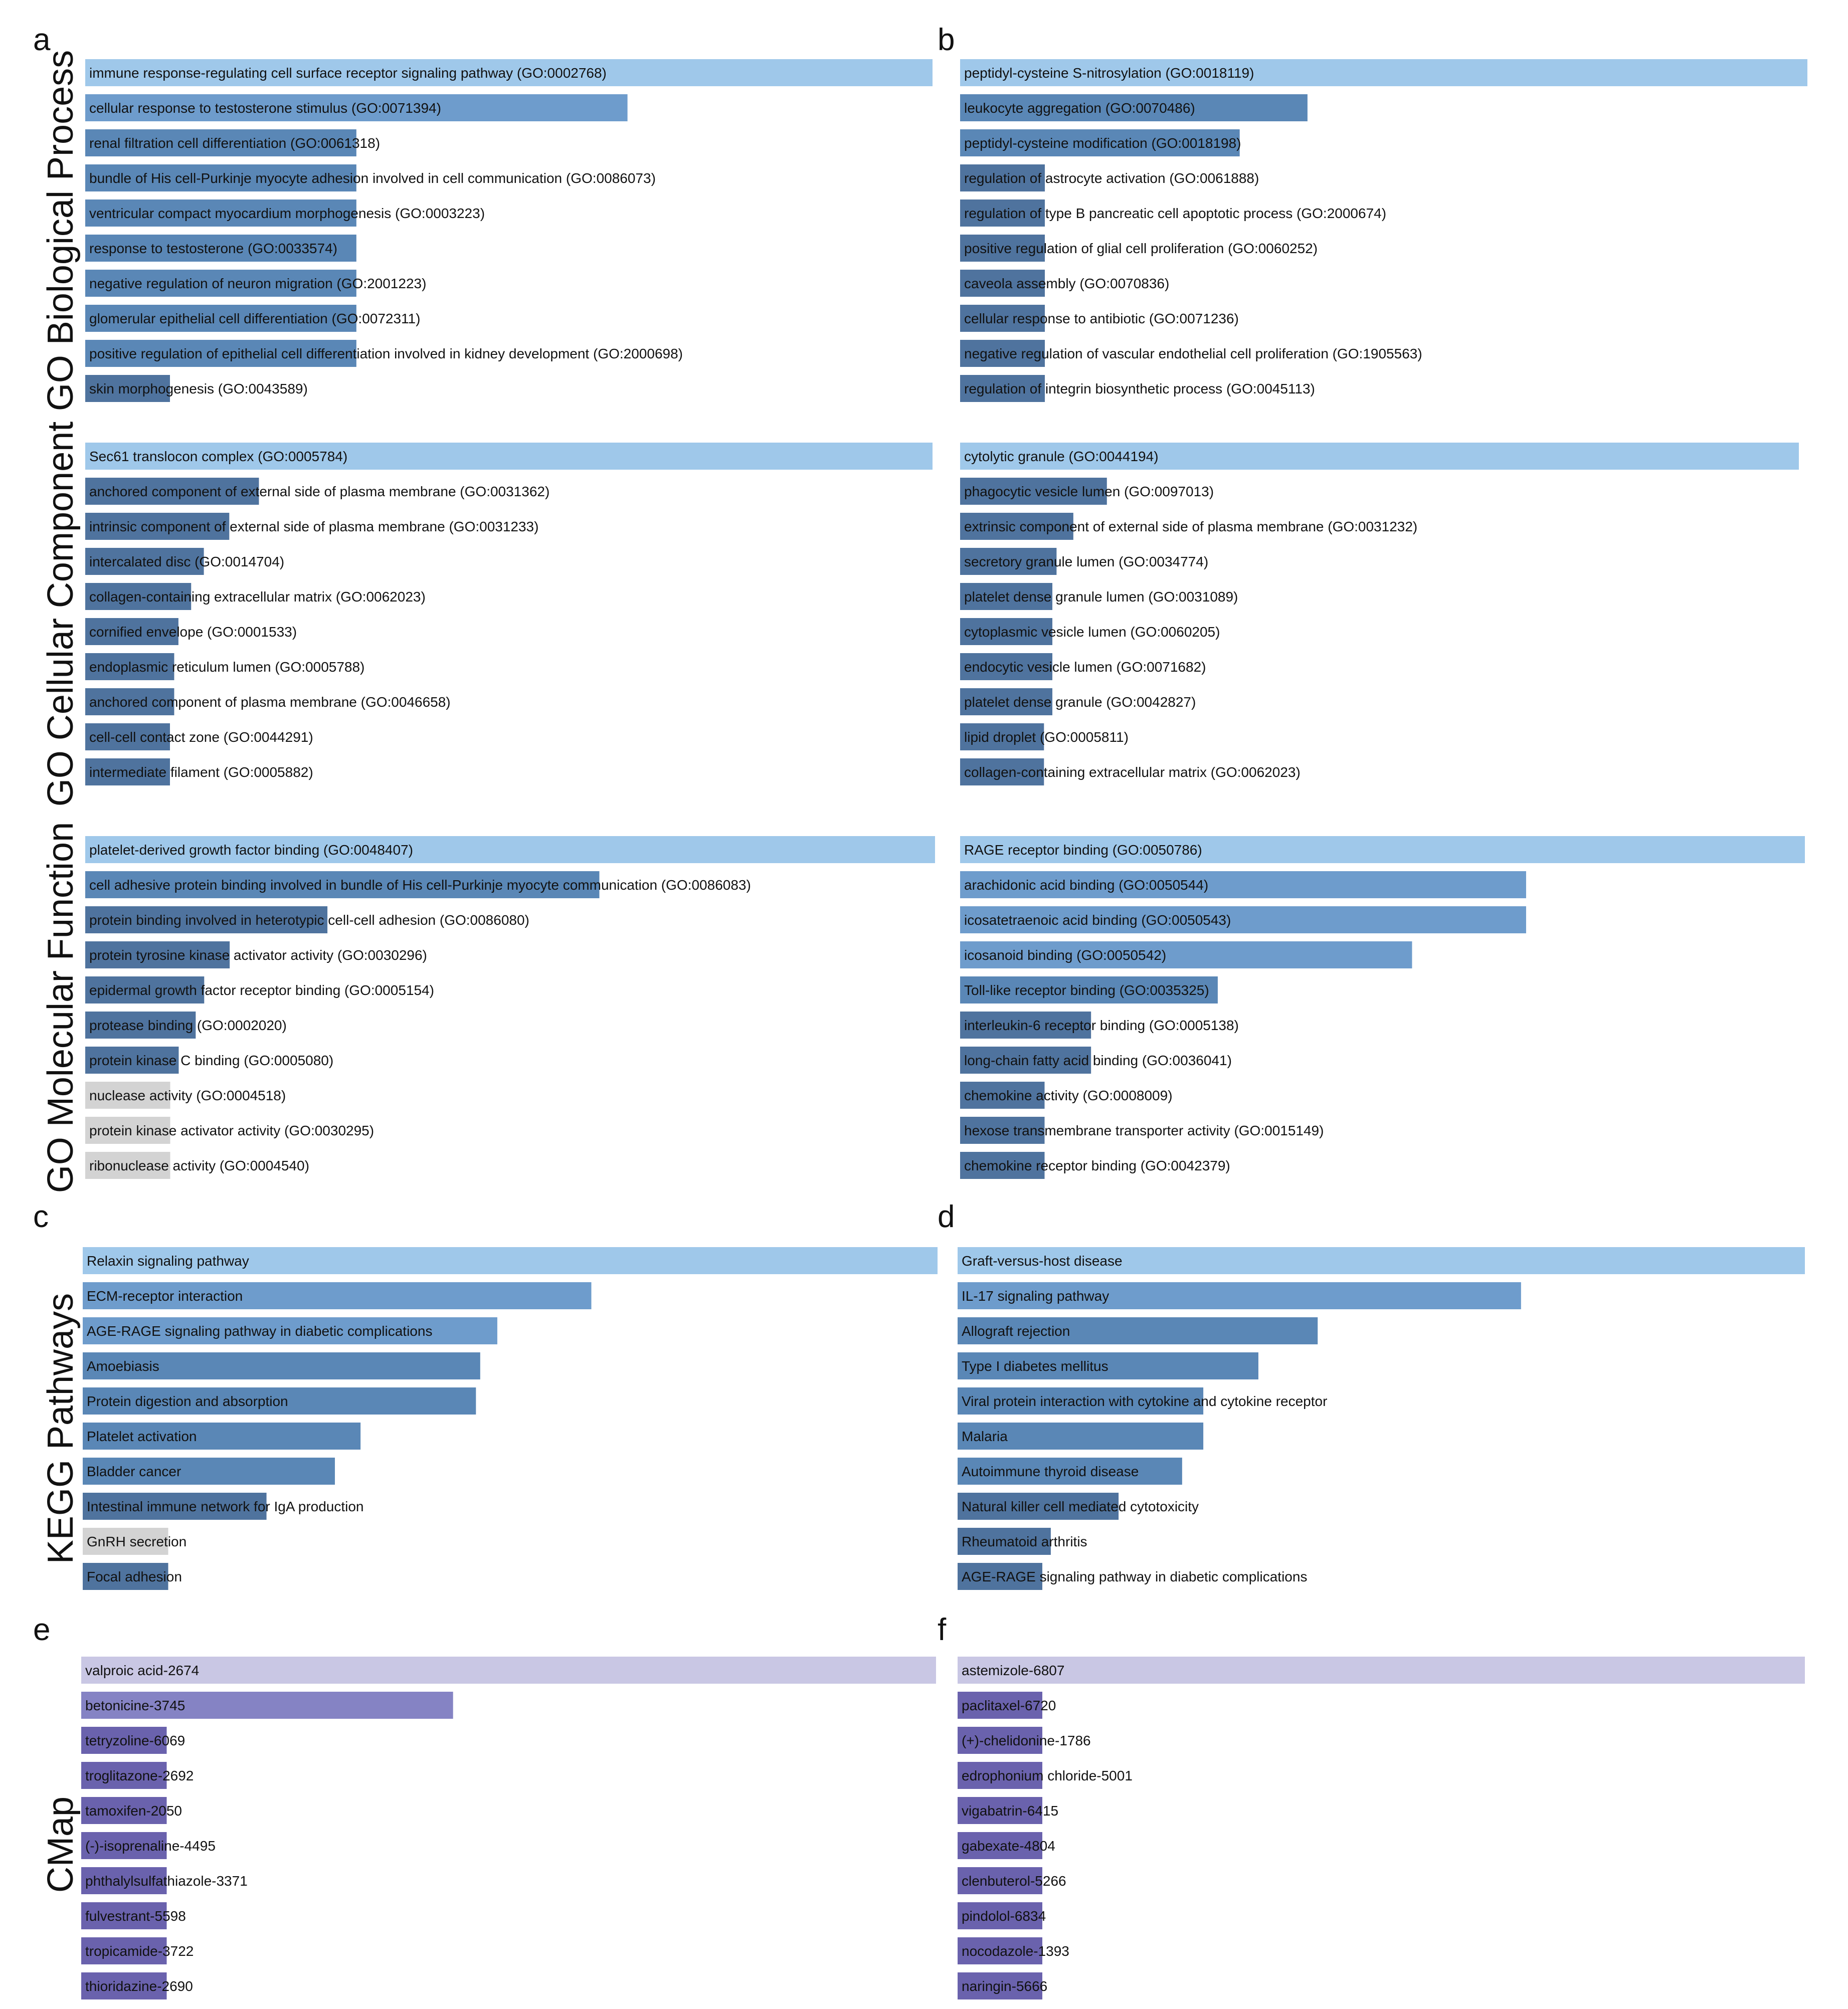 This screenshot has width=1848, height=2009. What do you see at coordinates (133, 1811) in the screenshot?
I see `bar-label-e-cmap-4: tamoxifen-2050` at bounding box center [133, 1811].